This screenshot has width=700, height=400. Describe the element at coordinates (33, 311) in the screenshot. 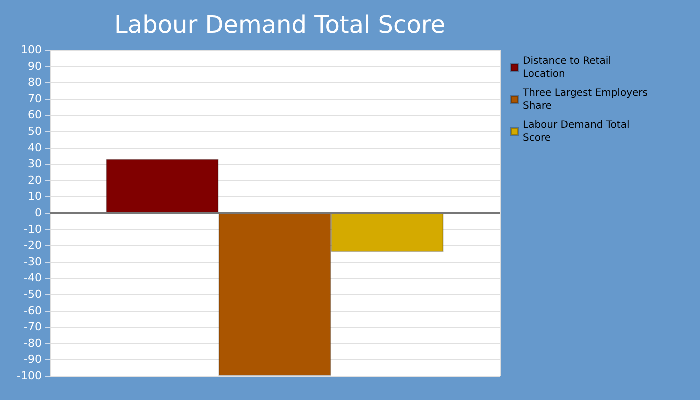

I see `y-tick-label: -60` at that location.